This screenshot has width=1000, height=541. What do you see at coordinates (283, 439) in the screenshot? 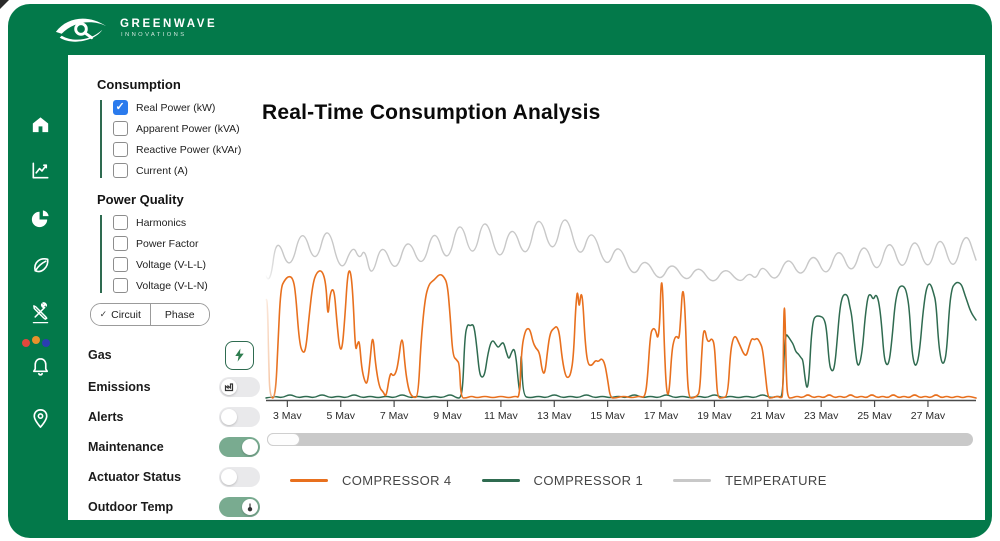
I see `slider-thumb` at bounding box center [283, 439].